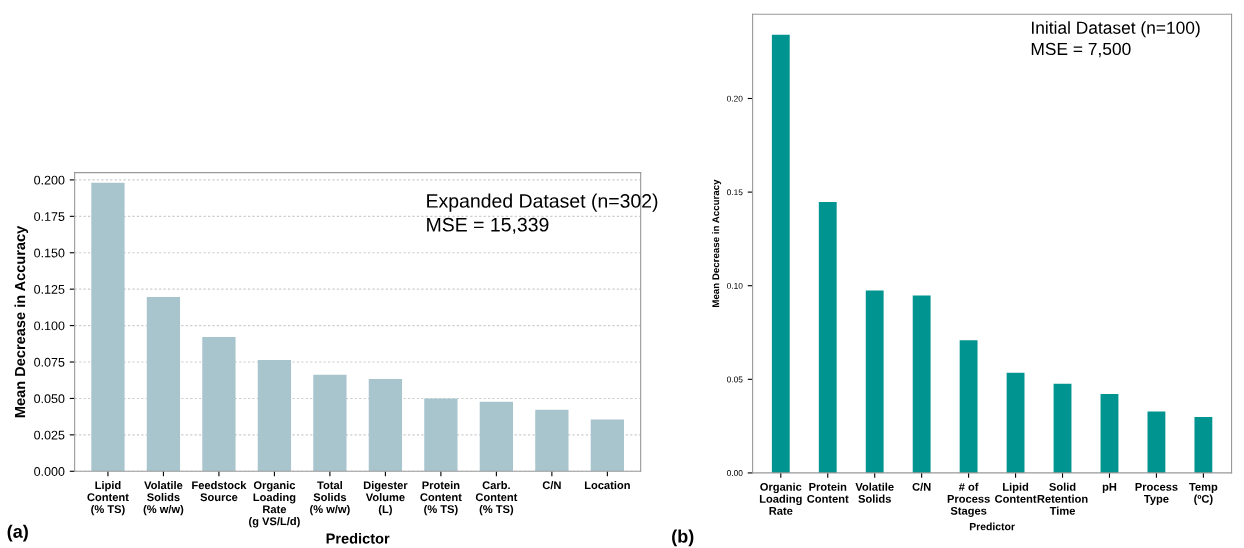 Image resolution: width=1244 pixels, height=548 pixels. I want to click on x-tick-label: Protein Content, so click(828, 492).